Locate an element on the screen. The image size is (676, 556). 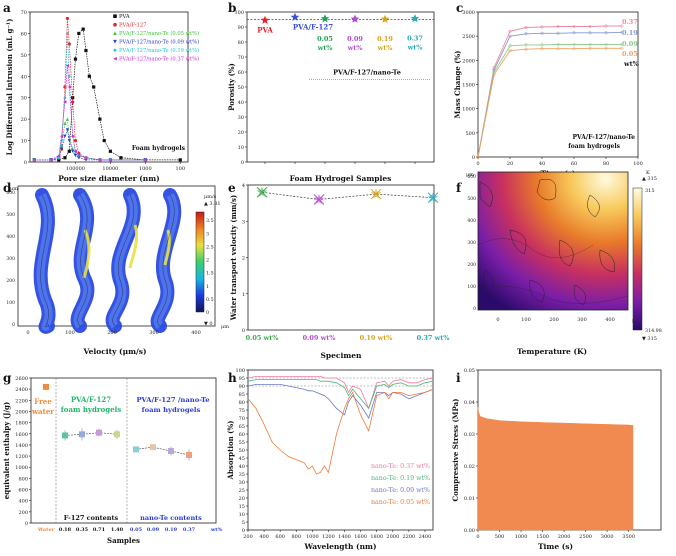
legend-marker is located at coordinates (115, 16).